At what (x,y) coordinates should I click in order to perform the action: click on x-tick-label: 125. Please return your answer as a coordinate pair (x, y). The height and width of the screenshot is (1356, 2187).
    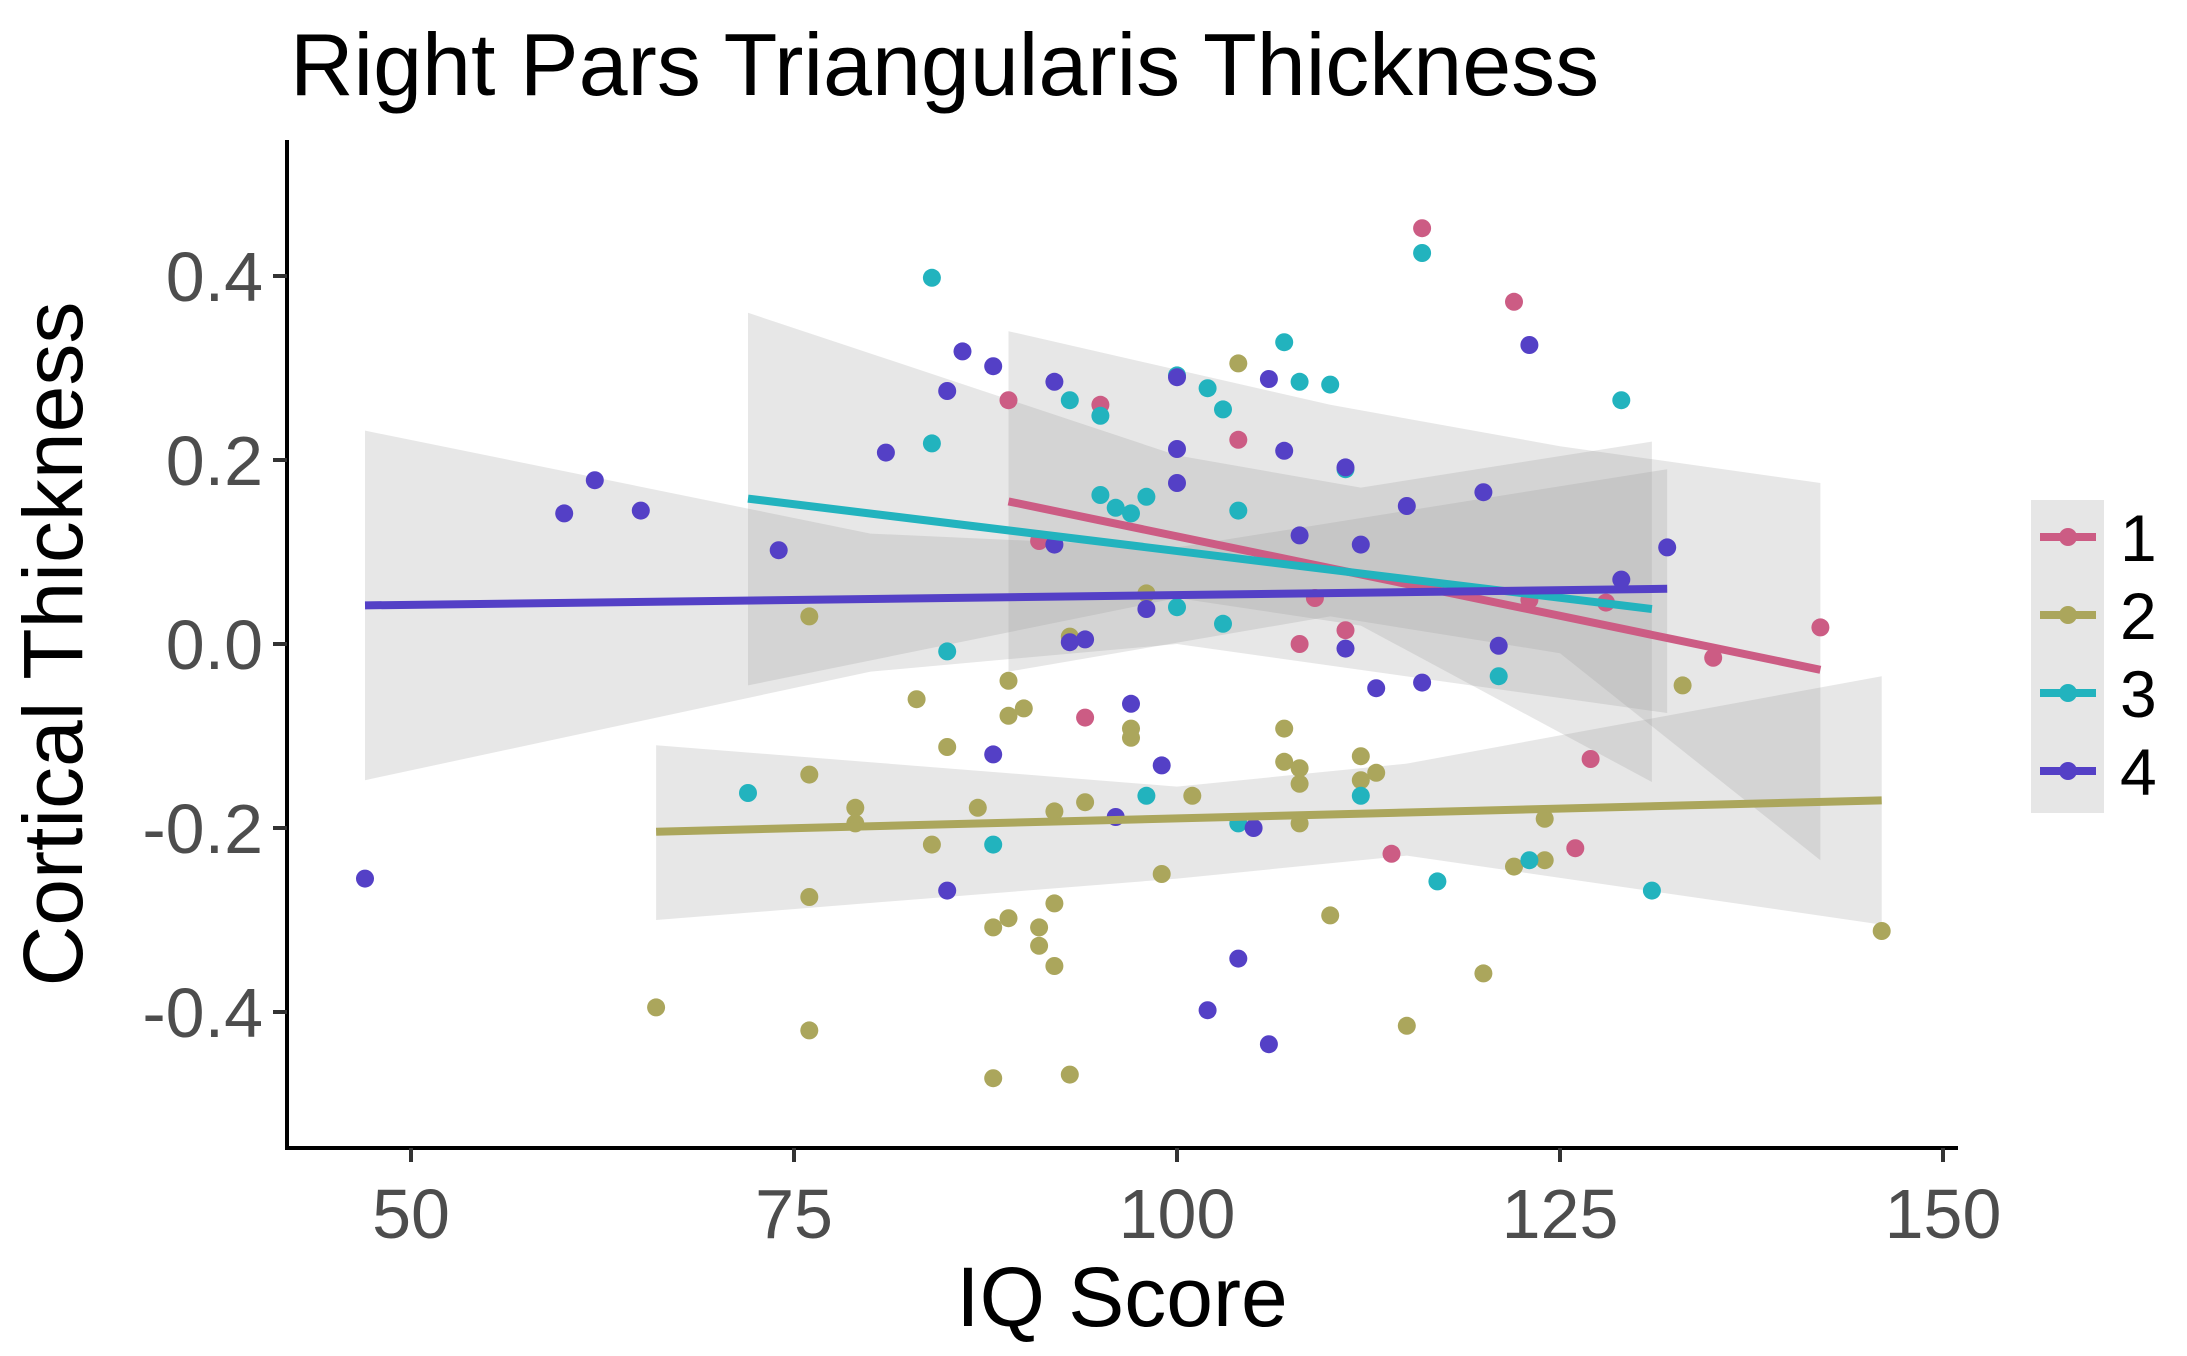
    Looking at the image, I should click on (1560, 1214).